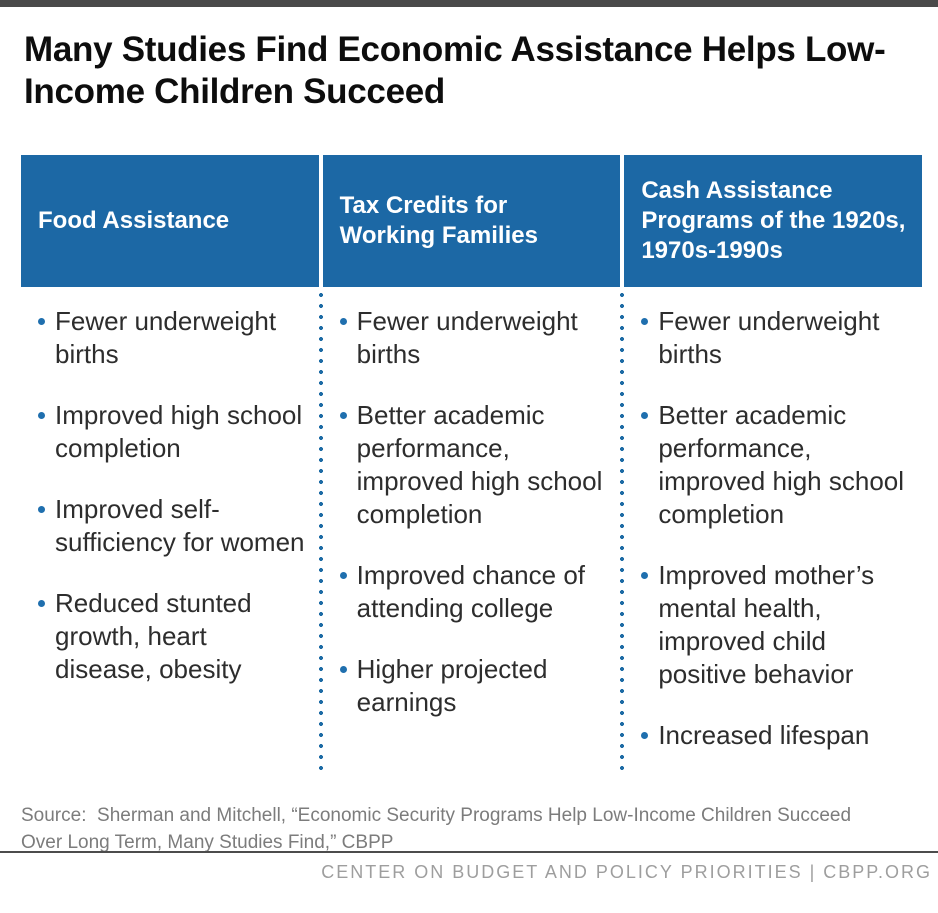 The width and height of the screenshot is (938, 913). Describe the element at coordinates (438, 220) in the screenshot. I see `column-header-label: Tax Credits for Working Families` at that location.